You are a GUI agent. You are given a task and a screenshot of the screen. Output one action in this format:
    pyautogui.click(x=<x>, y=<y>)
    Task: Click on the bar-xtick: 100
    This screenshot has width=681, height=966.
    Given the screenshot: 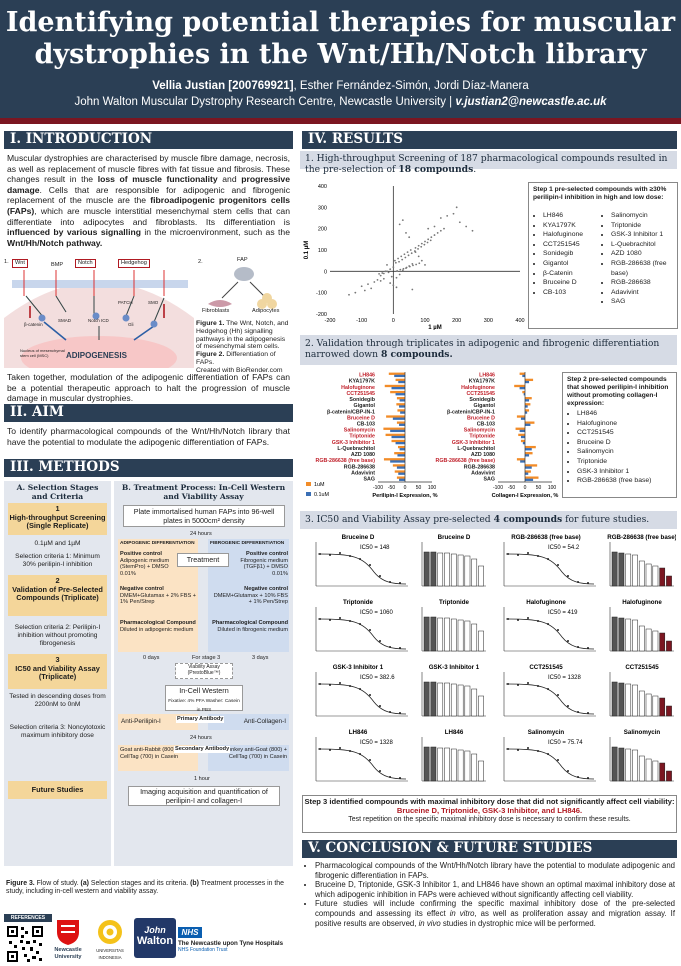 What is the action you would take?
    pyautogui.click(x=552, y=488)
    